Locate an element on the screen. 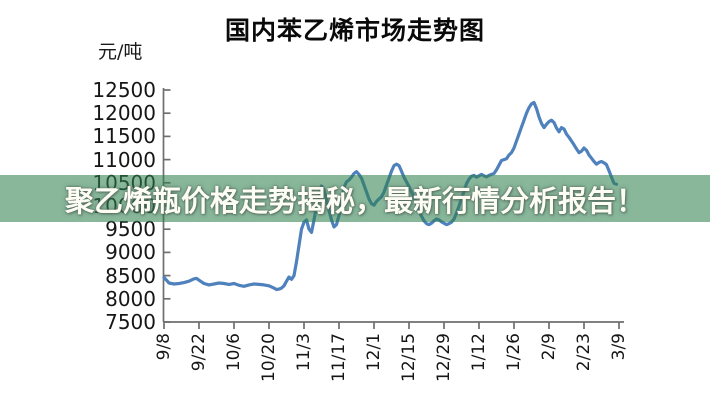 The image size is (710, 400). y-tick-label: 7500 is located at coordinates (130, 322).